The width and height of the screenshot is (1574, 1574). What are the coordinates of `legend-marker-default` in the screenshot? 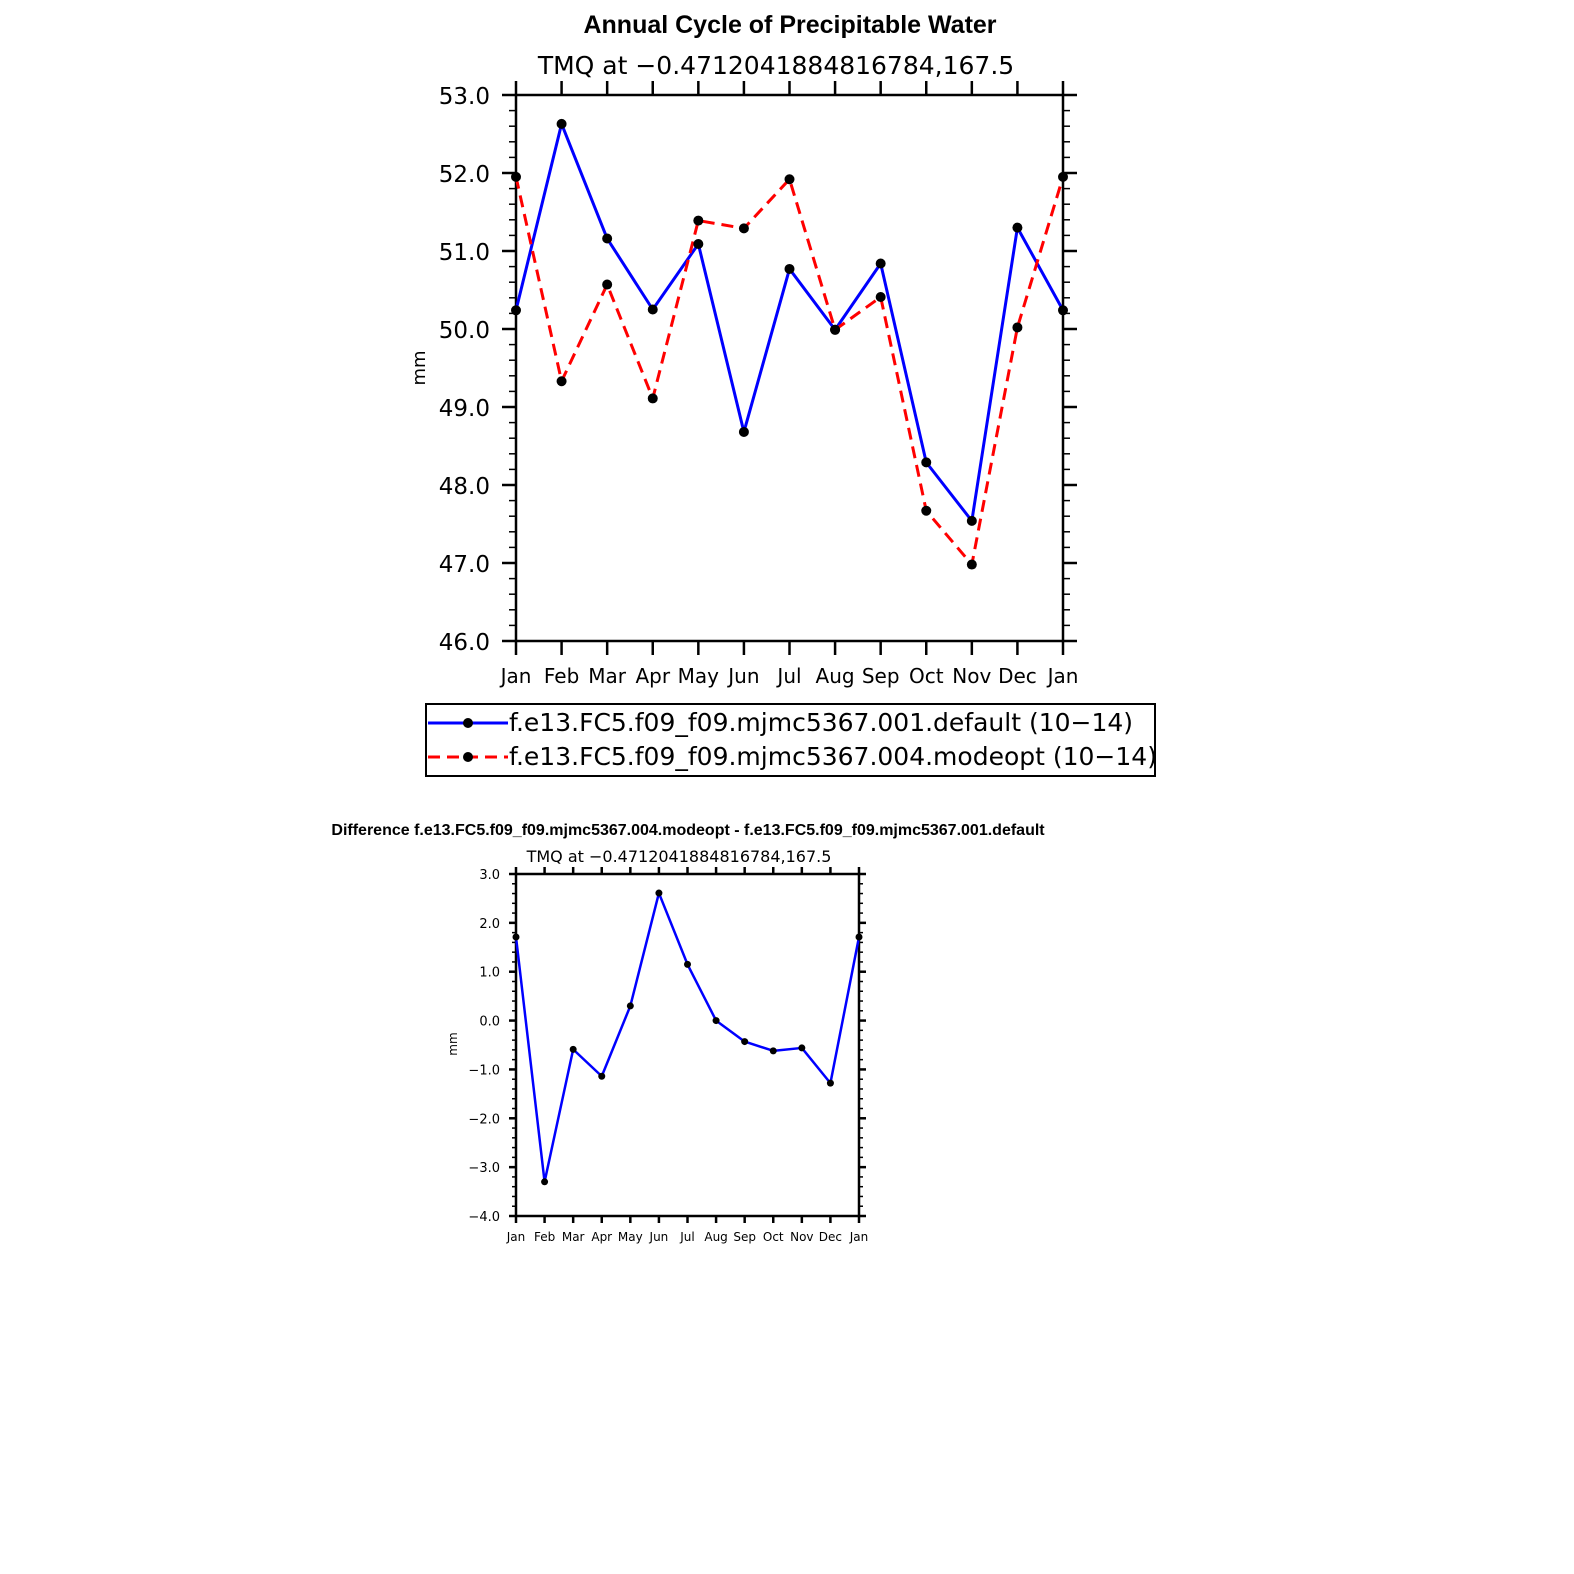 It's located at (468, 723).